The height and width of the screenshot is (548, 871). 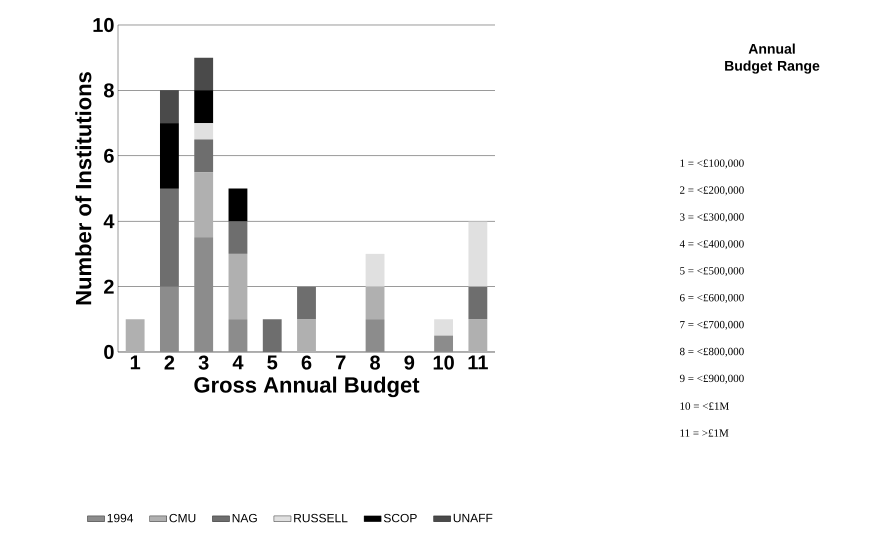 What do you see at coordinates (712, 191) in the screenshot?
I see `text: 2 = <£200,000` at bounding box center [712, 191].